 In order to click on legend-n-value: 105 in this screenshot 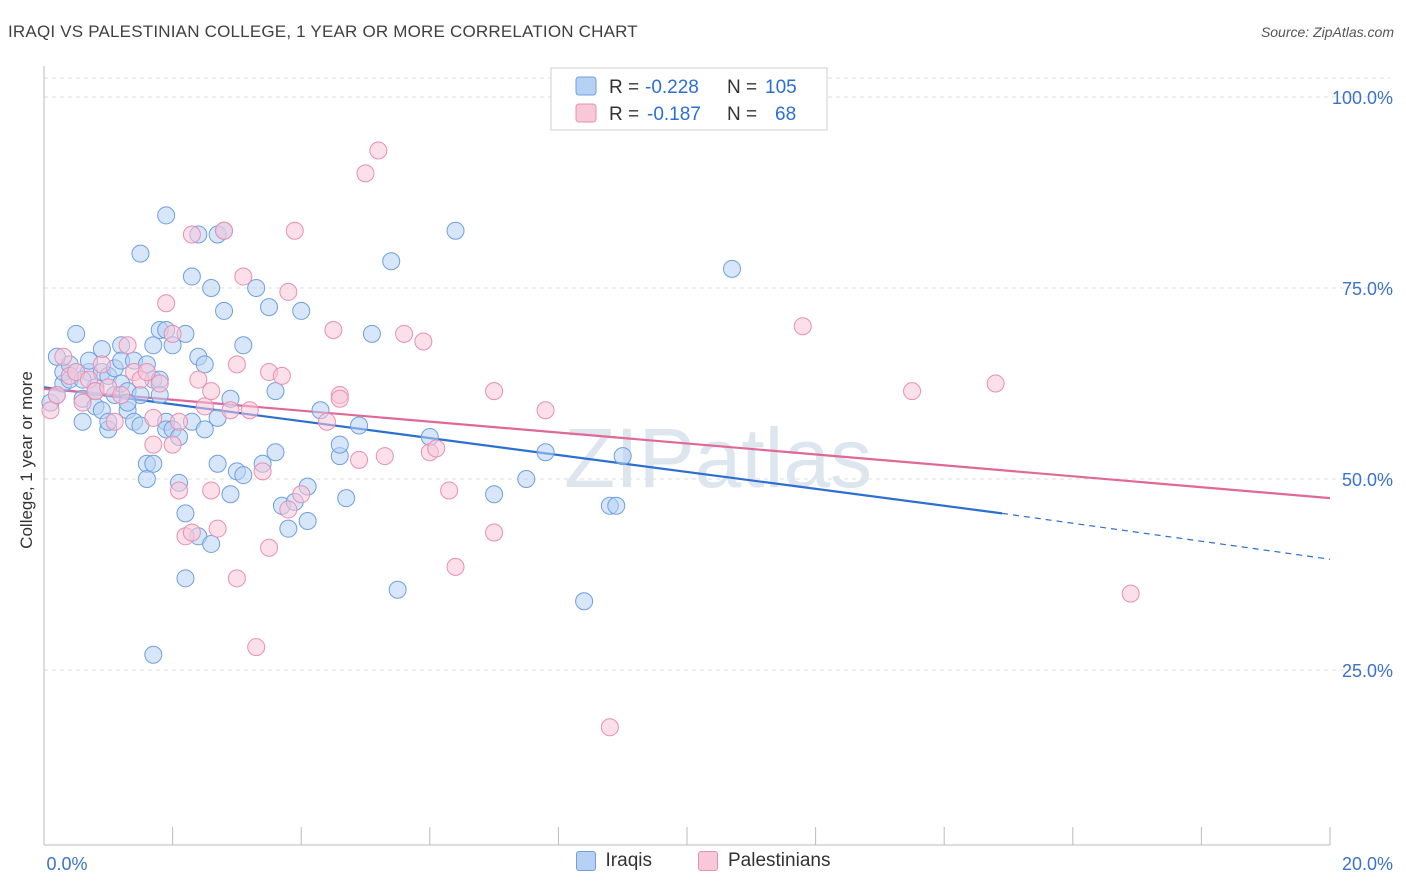, I will do `click(781, 87)`.